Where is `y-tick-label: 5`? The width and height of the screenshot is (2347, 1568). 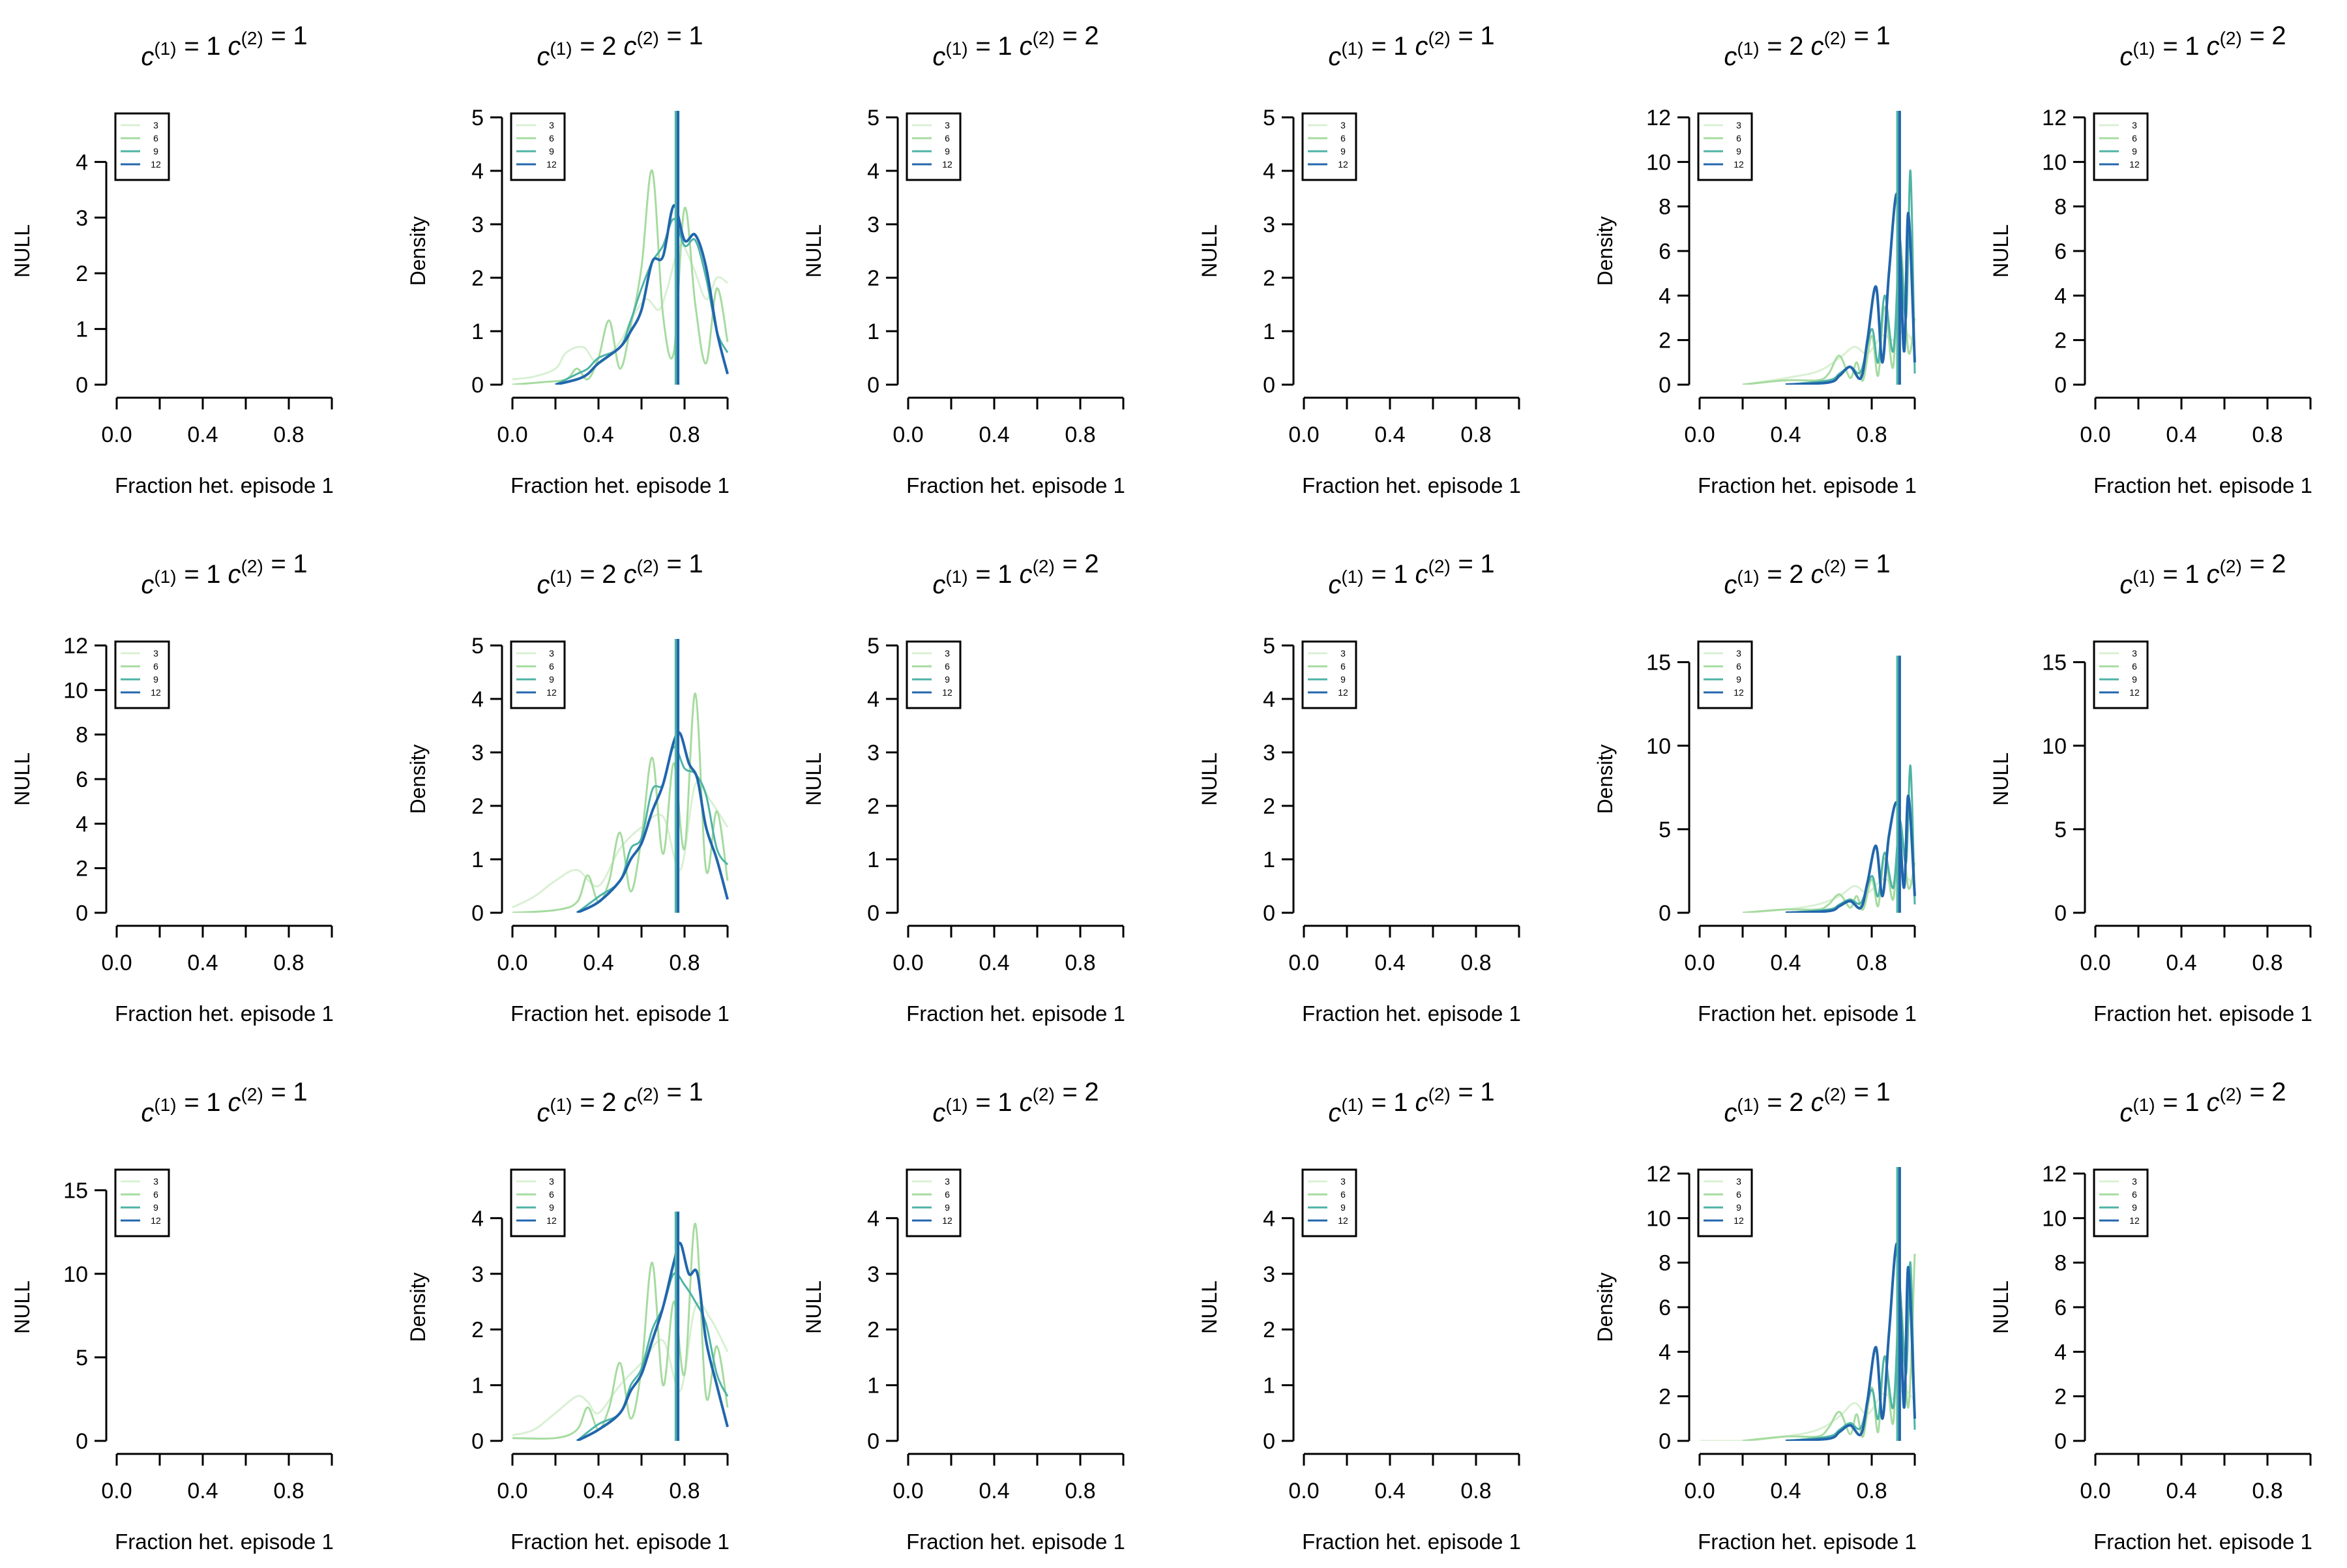 y-tick-label: 5 is located at coordinates (1269, 118).